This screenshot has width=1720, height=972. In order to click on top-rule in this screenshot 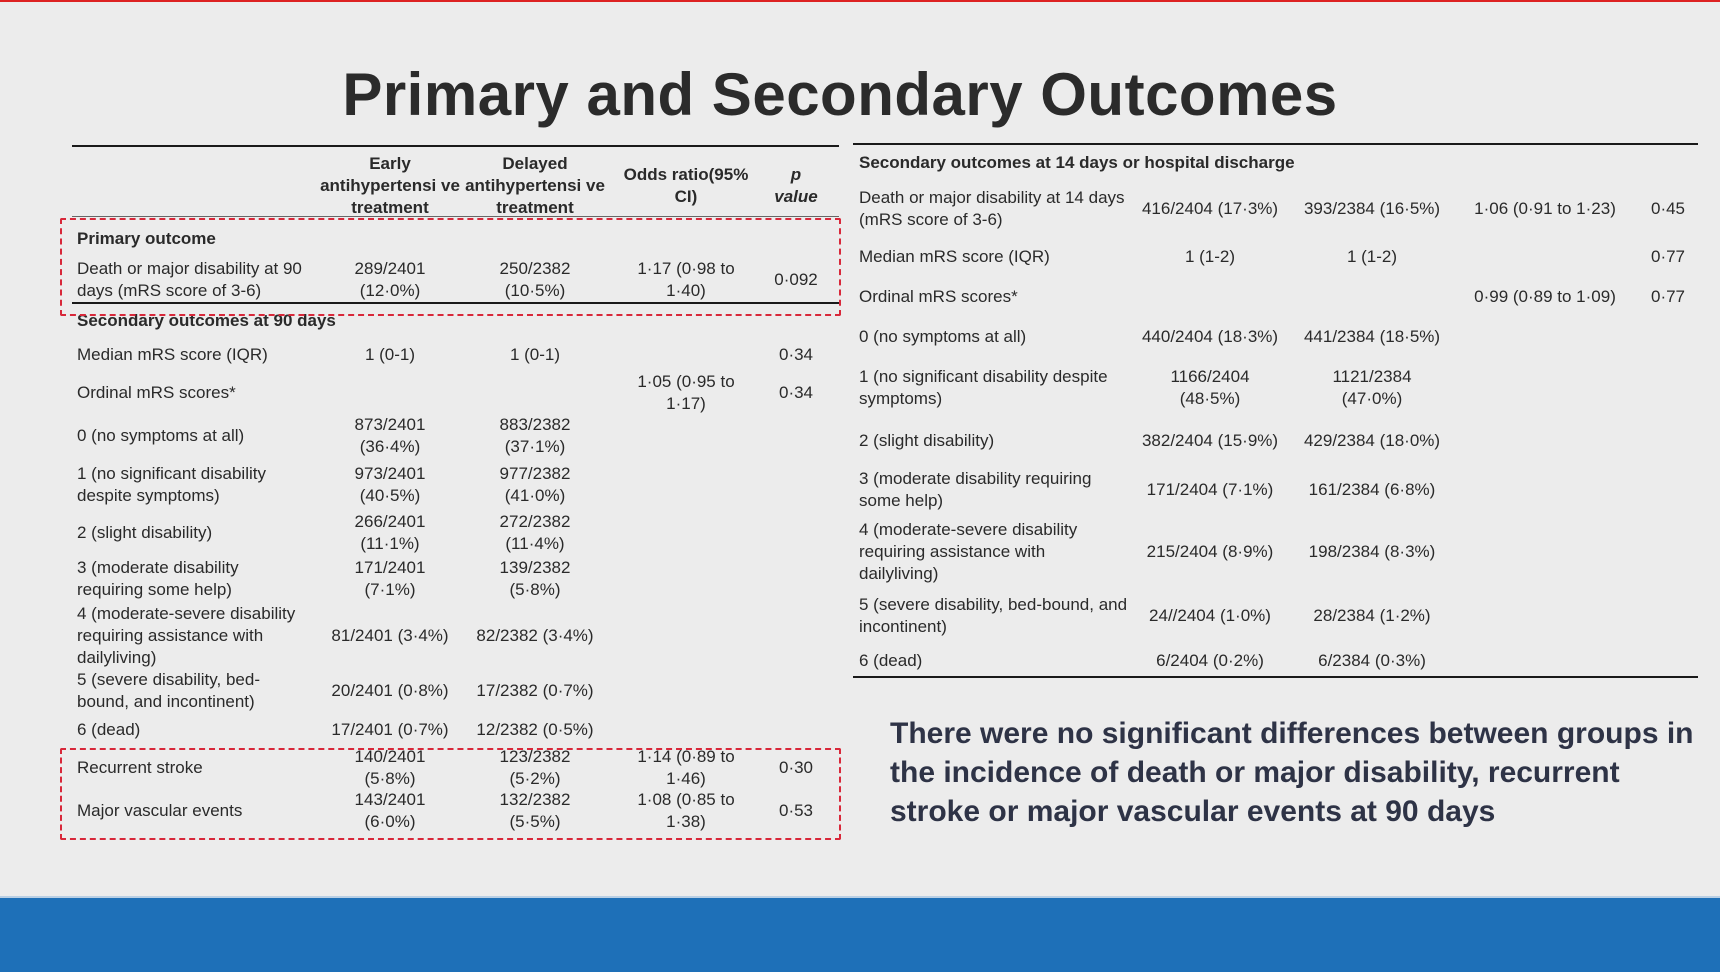, I will do `click(860, 1)`.